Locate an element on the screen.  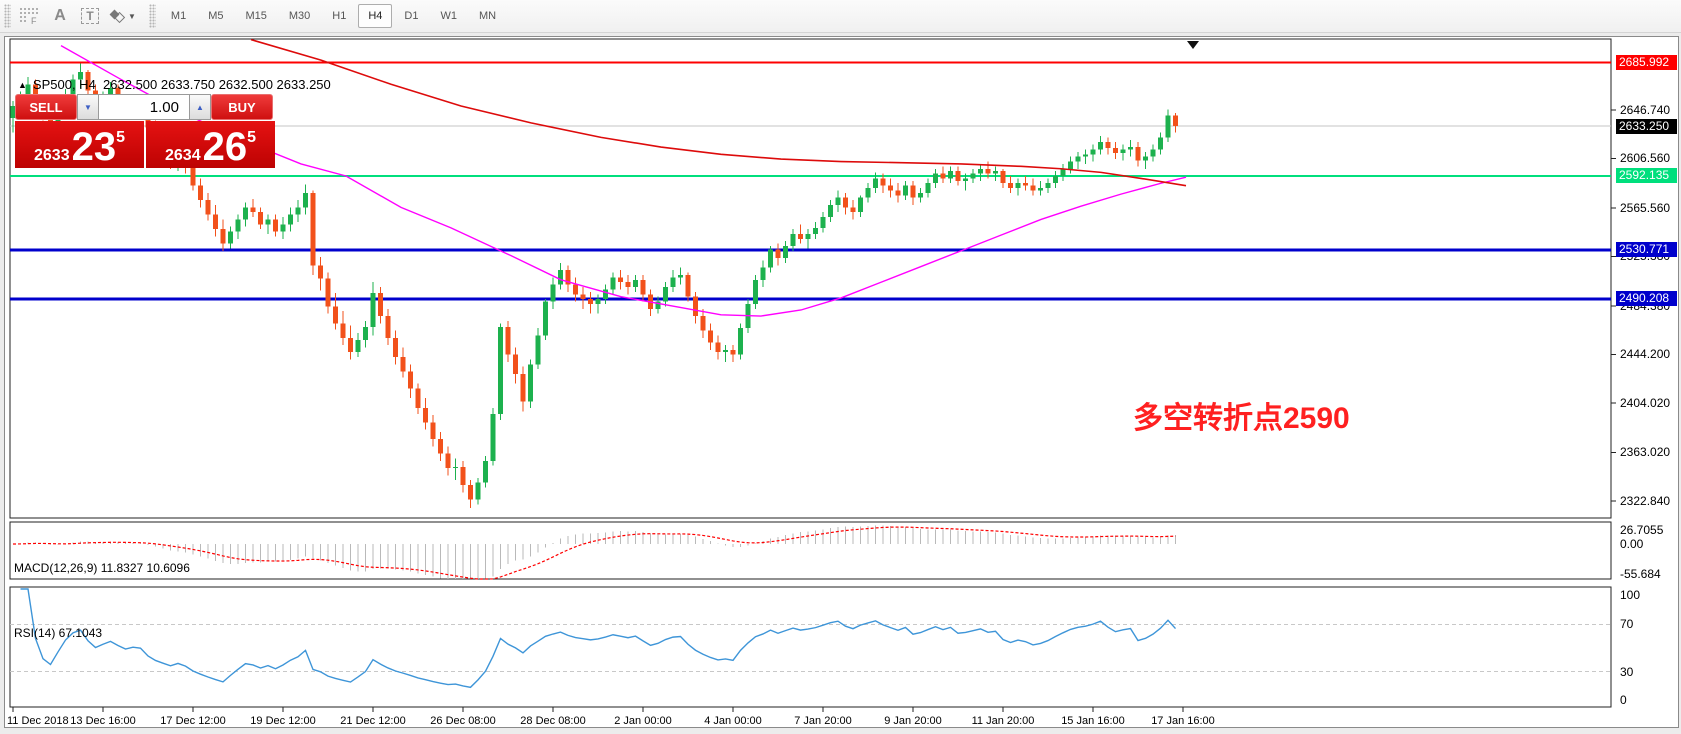
toolbar-grip is located at coordinates (7, 16).